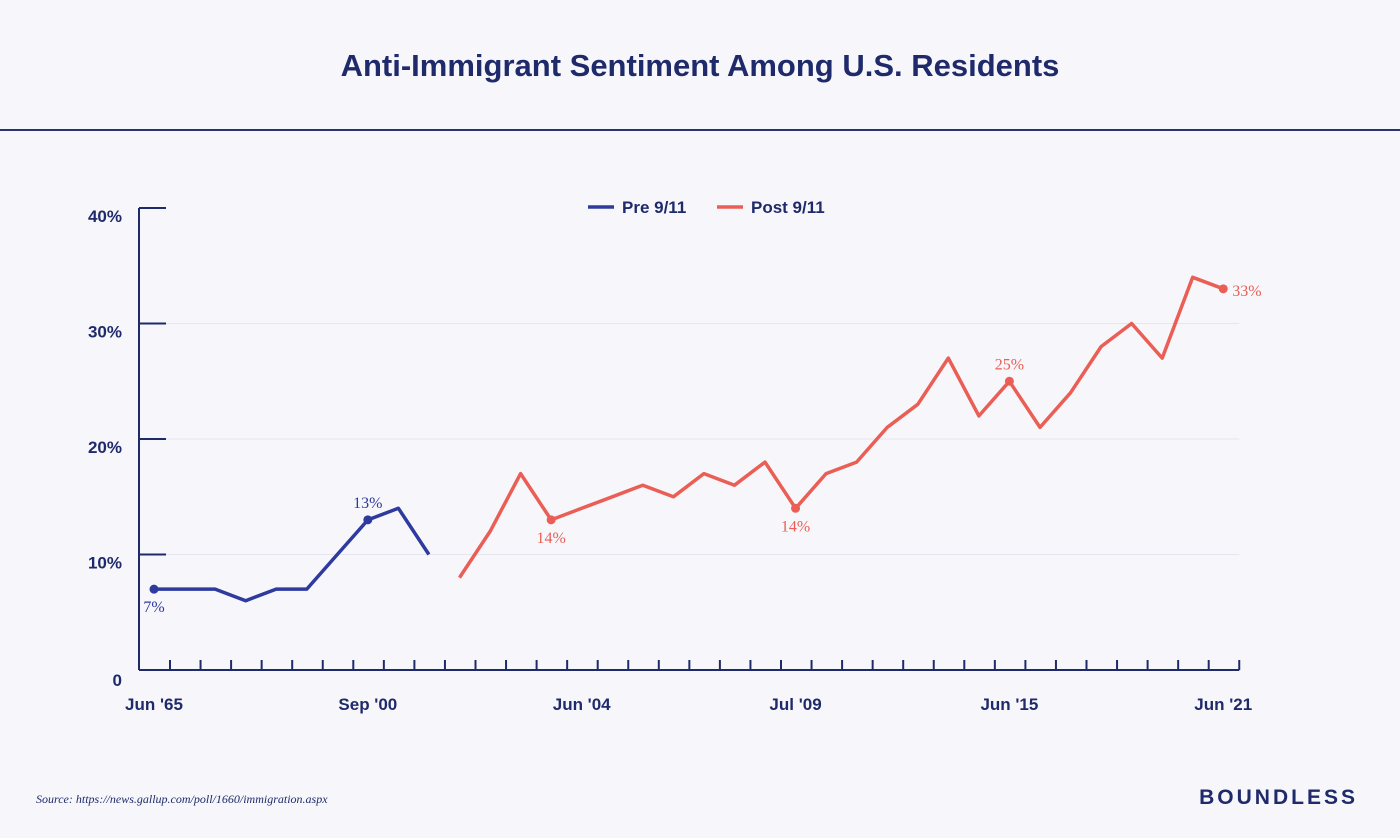 The width and height of the screenshot is (1400, 838). I want to click on title-divider, so click(700, 130).